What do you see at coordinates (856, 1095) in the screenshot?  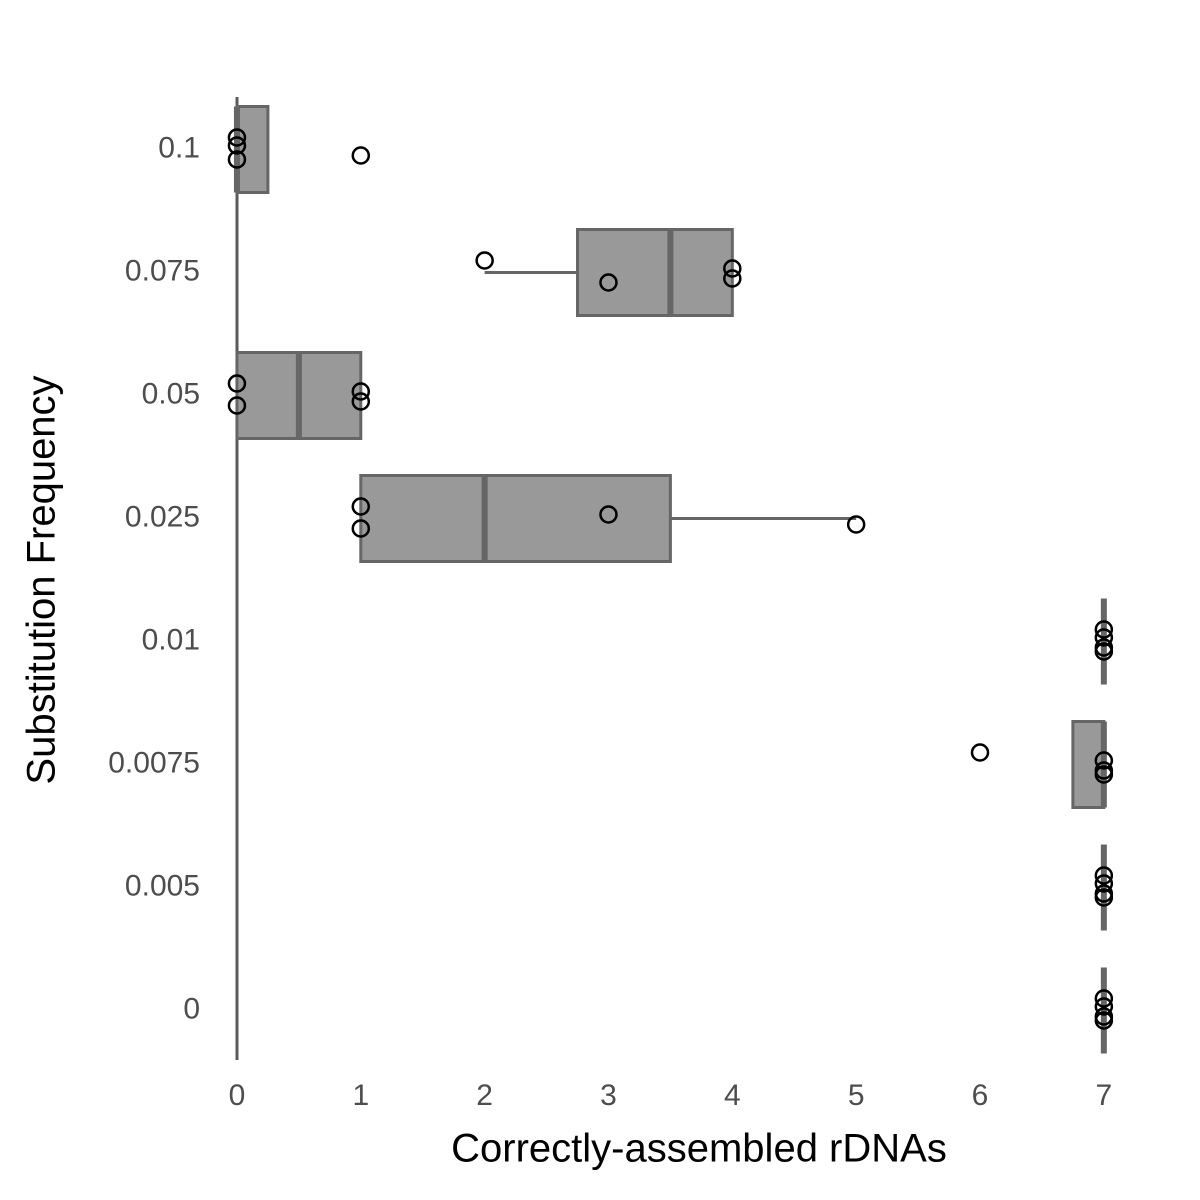 I see `x-tick-label: 5` at bounding box center [856, 1095].